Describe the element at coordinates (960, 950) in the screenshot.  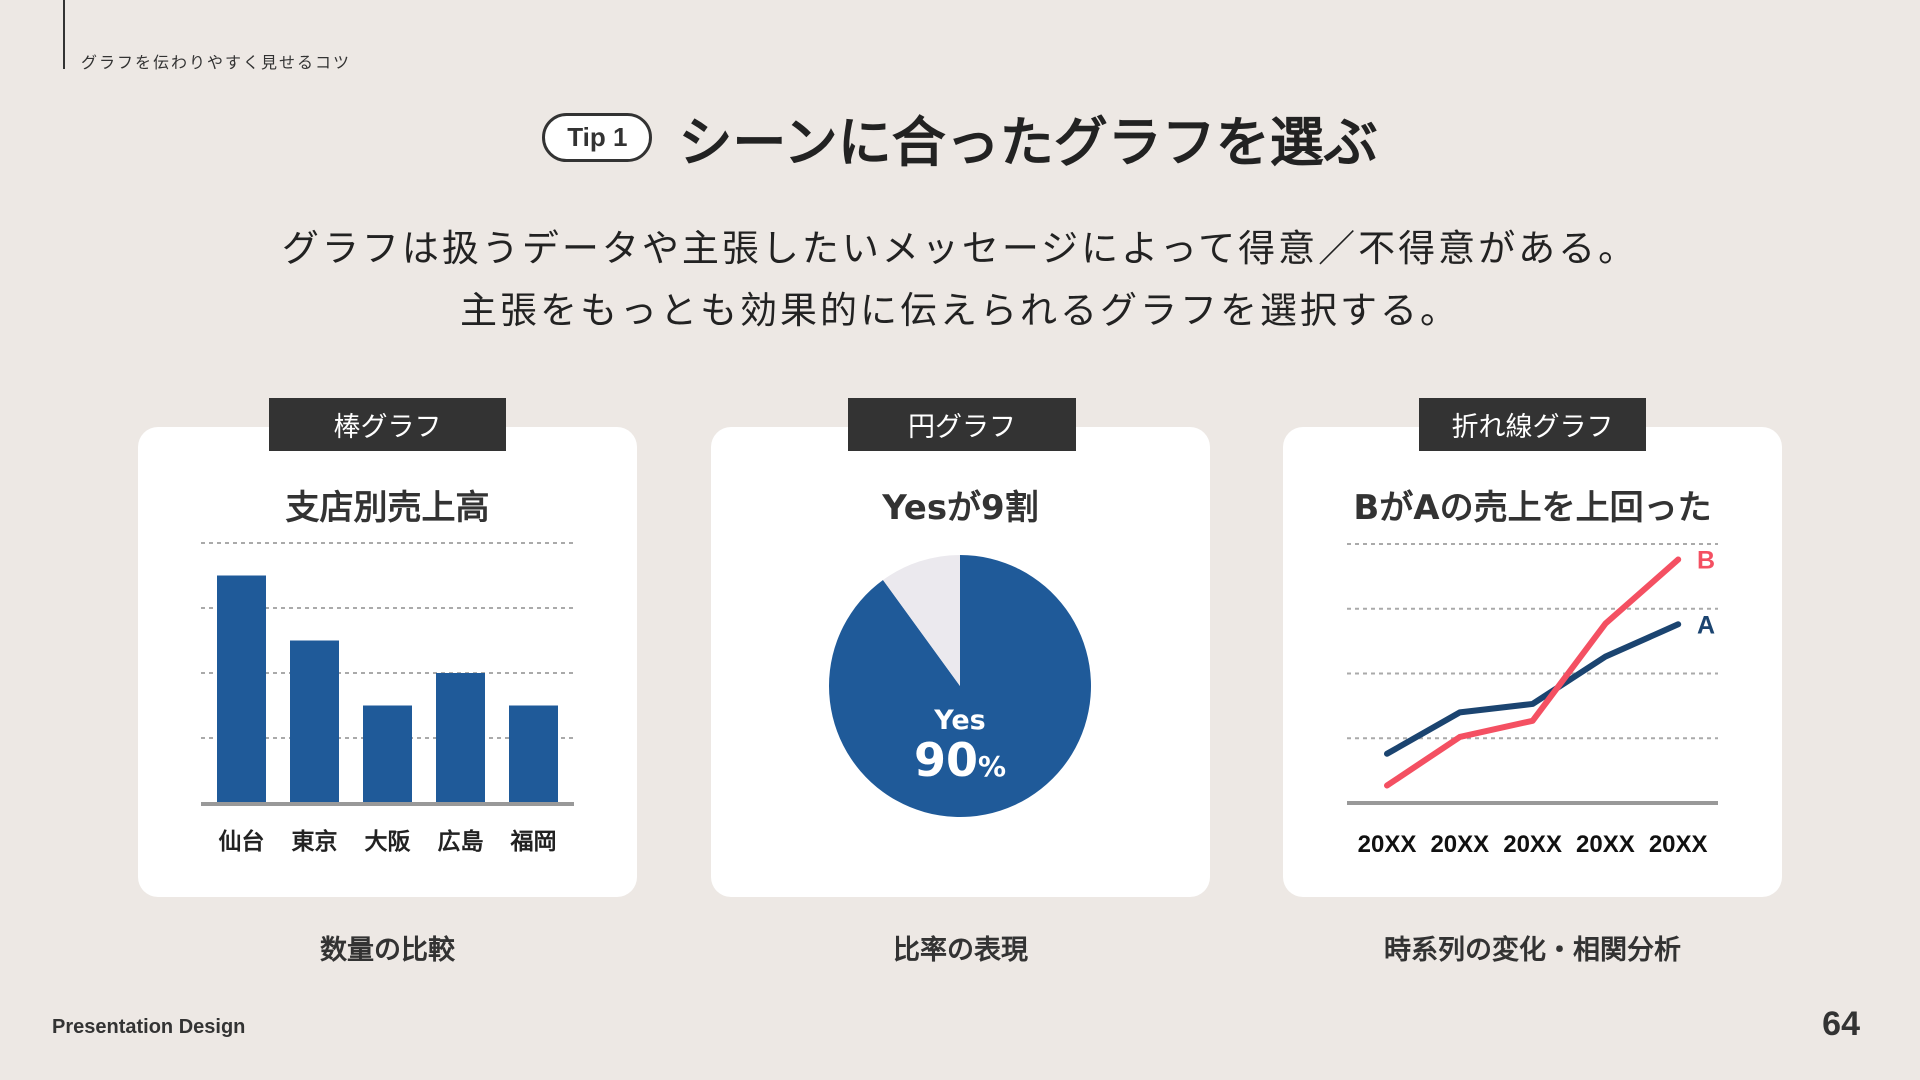
I see `pie-caption: 比率の表現` at that location.